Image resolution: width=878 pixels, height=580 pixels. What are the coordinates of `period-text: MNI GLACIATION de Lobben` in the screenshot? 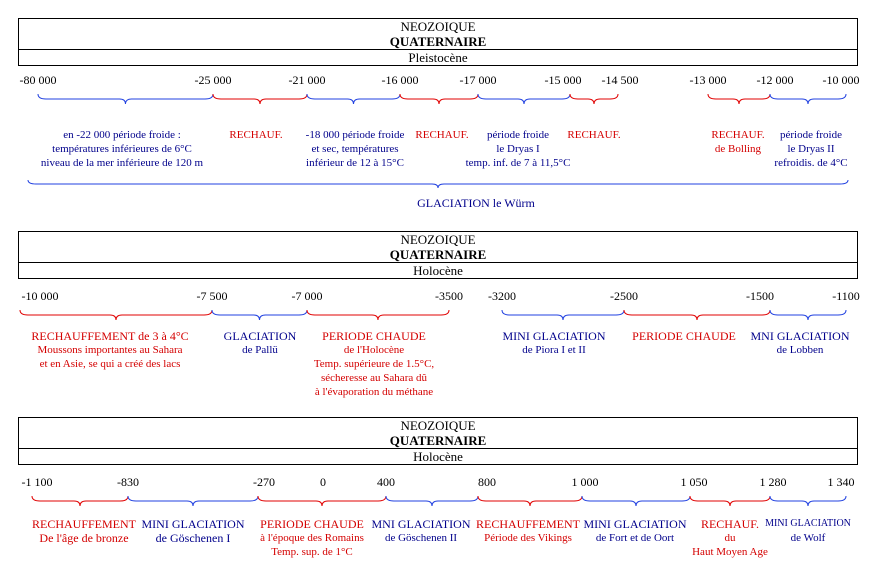 It's located at (800, 342).